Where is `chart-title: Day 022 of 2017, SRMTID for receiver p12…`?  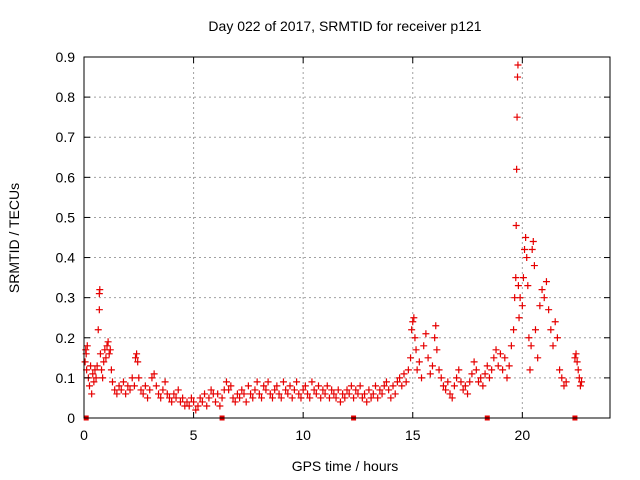 chart-title: Day 022 of 2017, SRMTID for receiver p12… is located at coordinates (344, 26).